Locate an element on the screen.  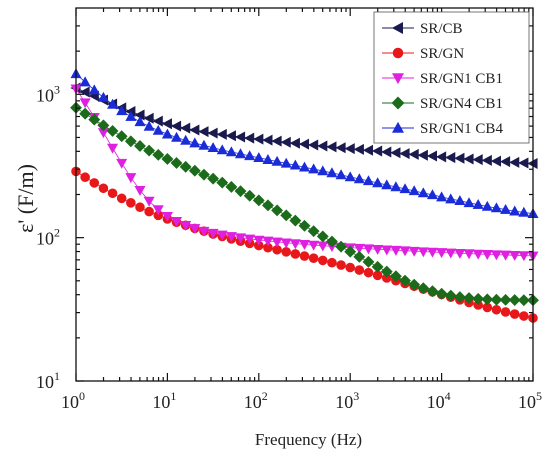
legend-entry: SR/GN1 CB4 is located at coordinates (442, 129).